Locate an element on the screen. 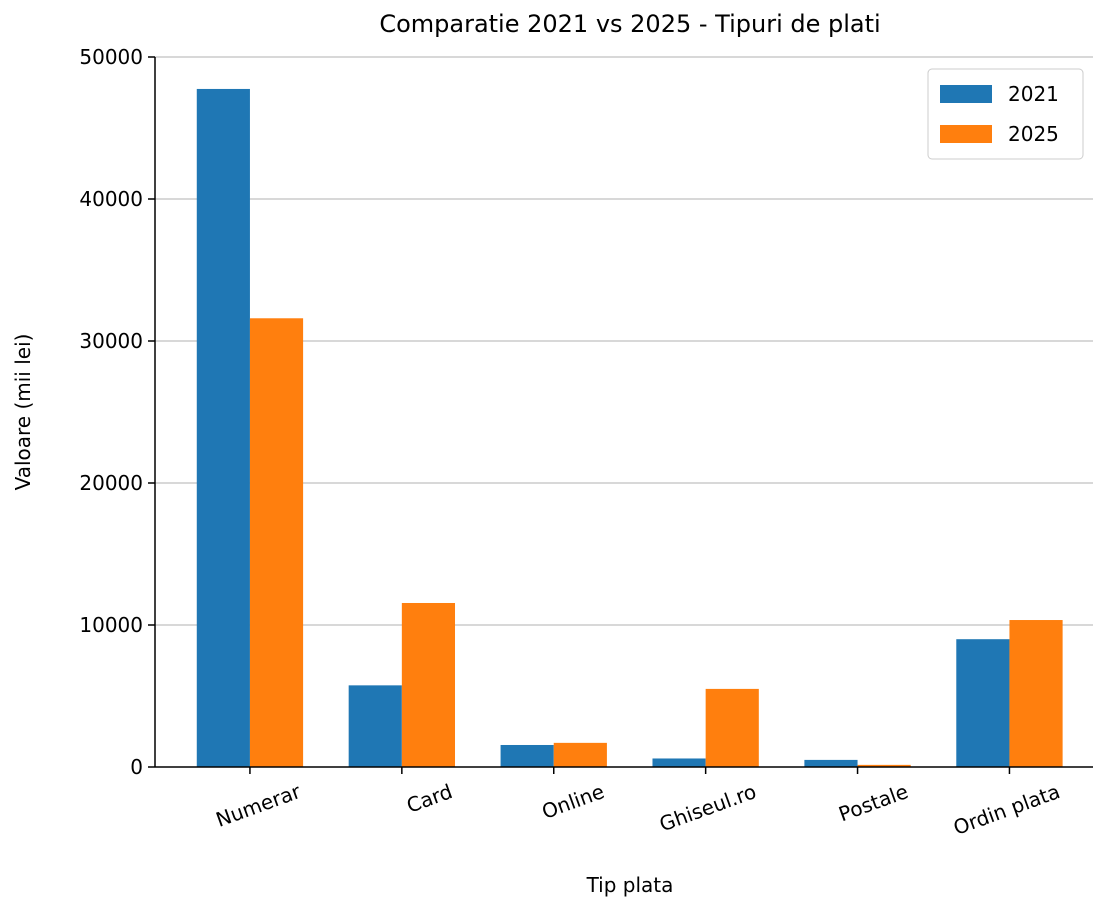 This screenshot has width=1095, height=900. y-tick-label: 30000 is located at coordinates (111, 341).